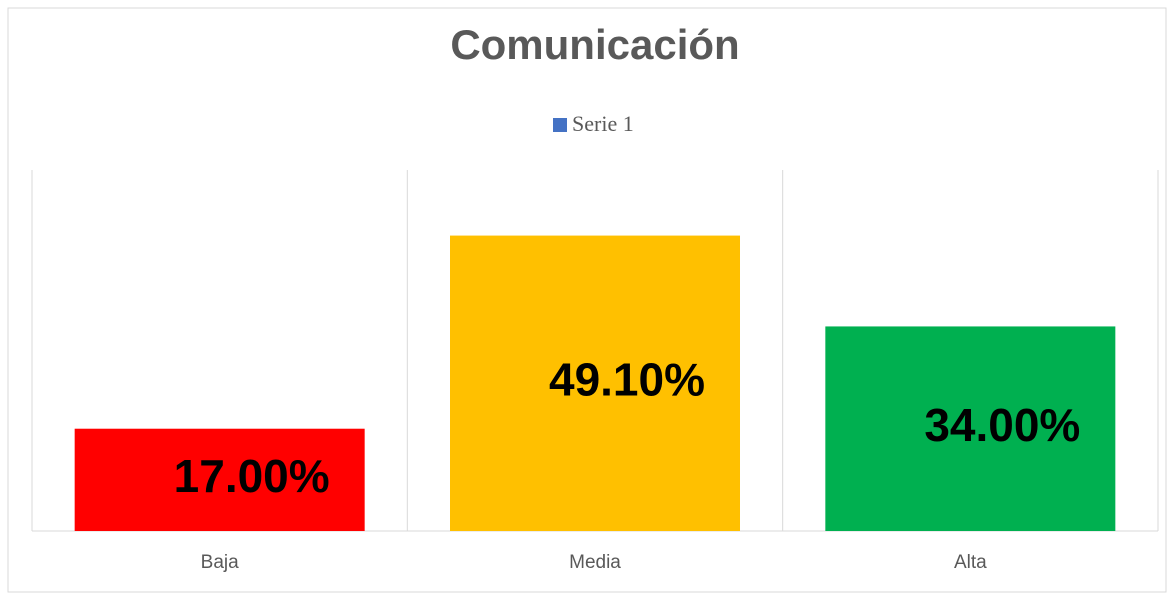 This screenshot has width=1172, height=598. I want to click on chart-title: Comunicación, so click(594, 44).